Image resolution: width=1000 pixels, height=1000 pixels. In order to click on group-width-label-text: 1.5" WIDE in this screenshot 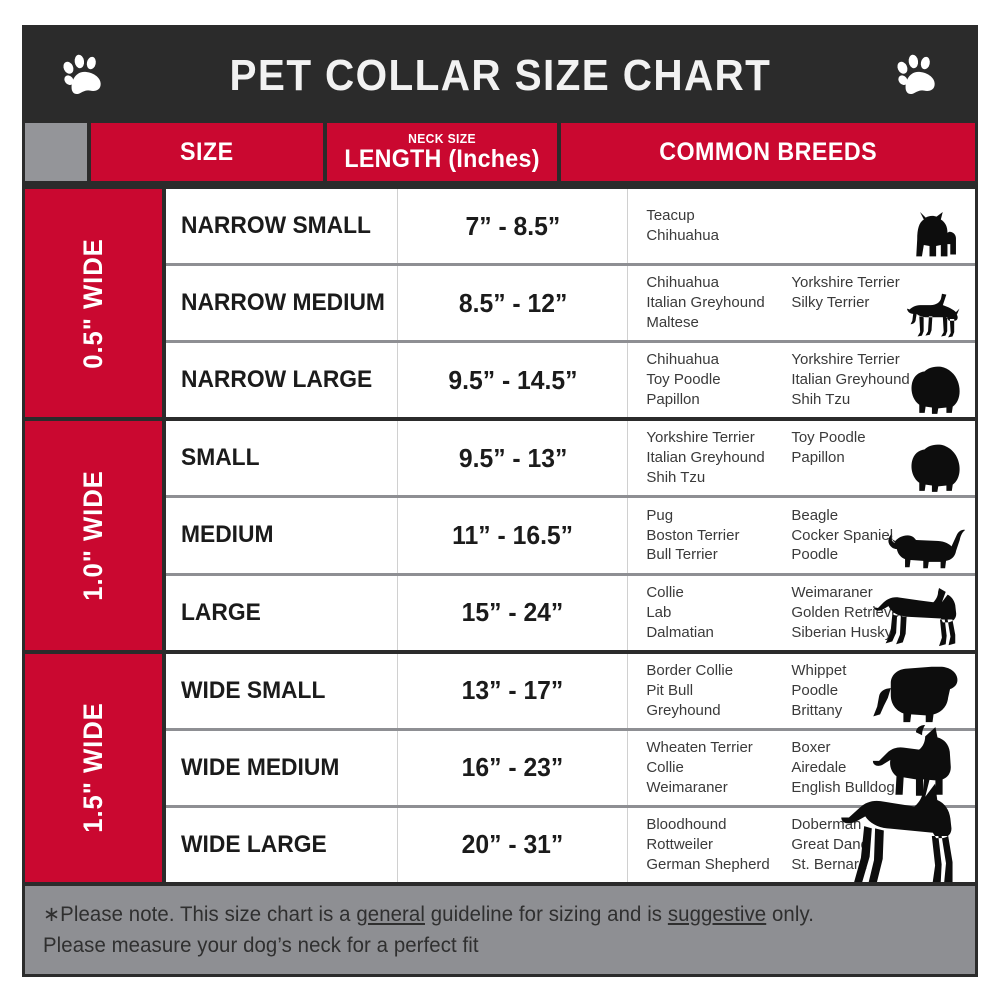, I will do `click(93, 768)`.